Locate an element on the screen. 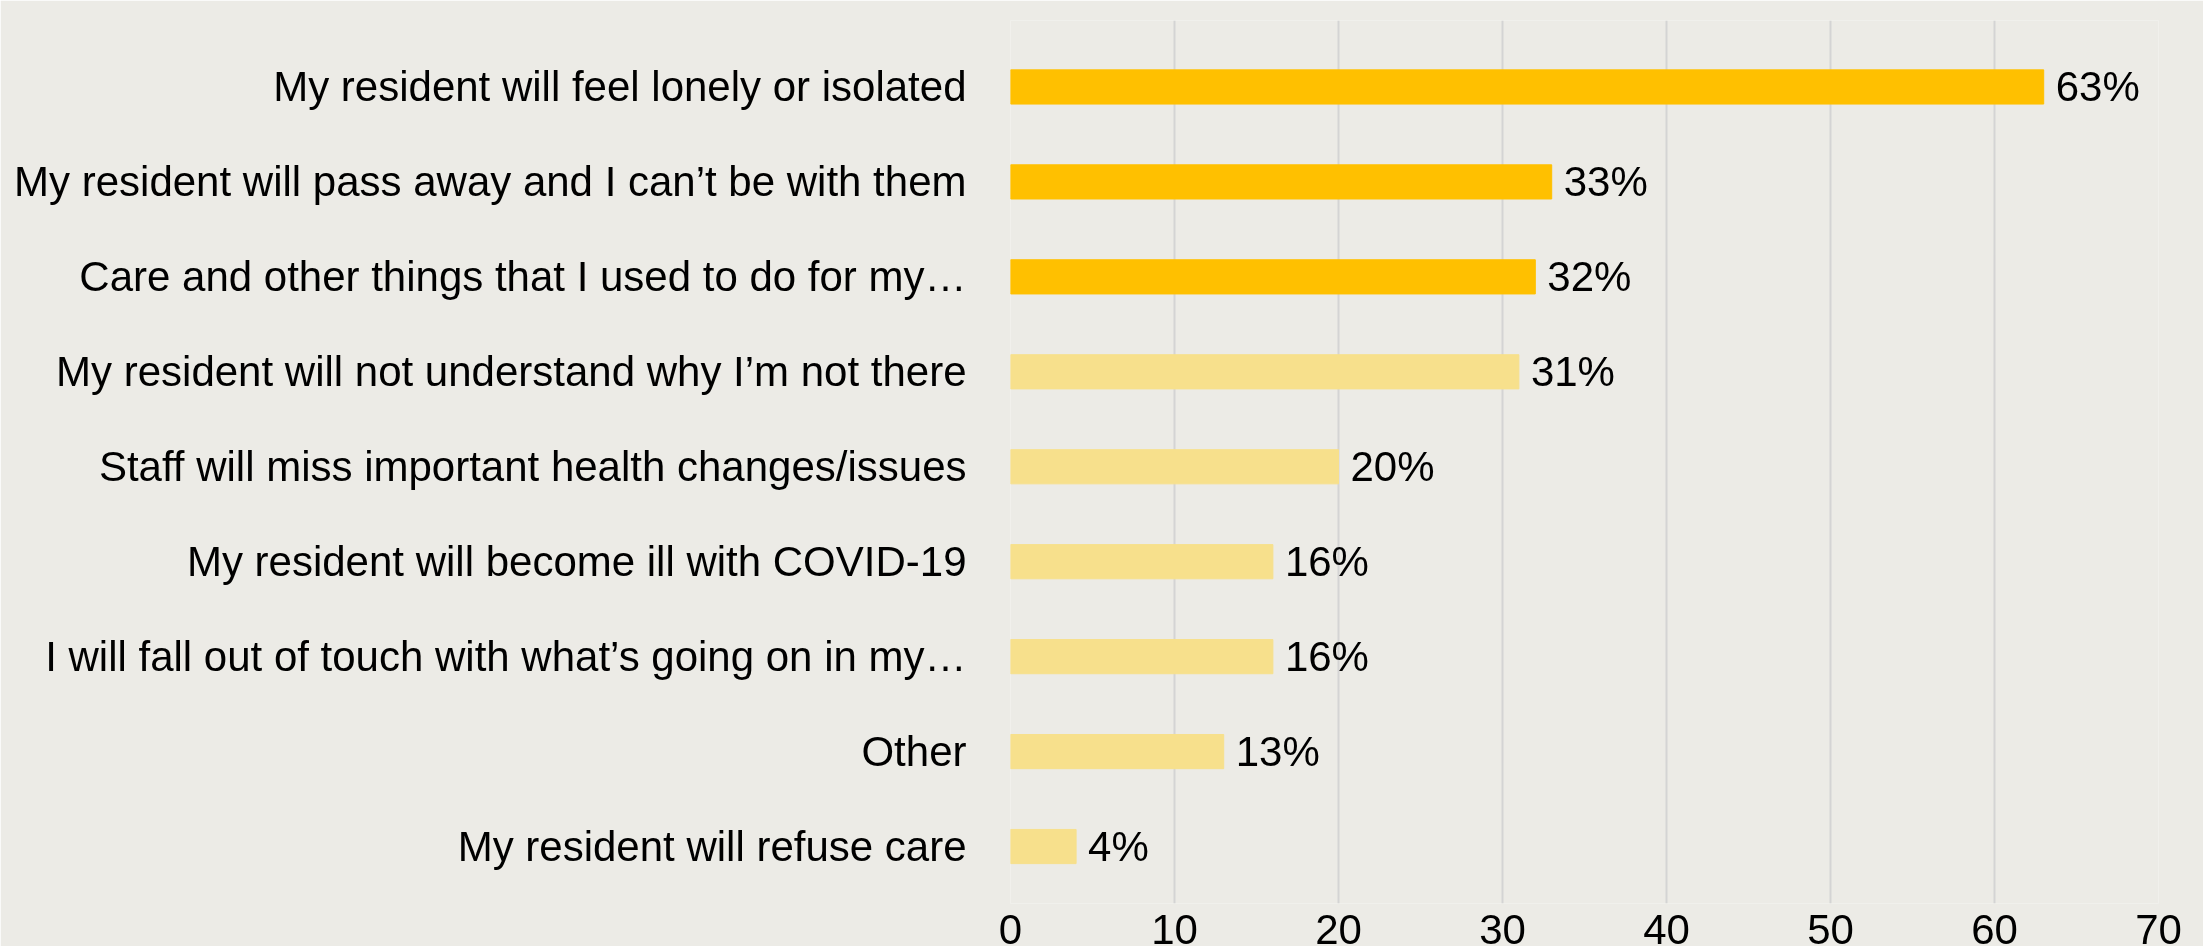 Image resolution: width=2203 pixels, height=946 pixels. x-tick-label: 20 is located at coordinates (1338, 925).